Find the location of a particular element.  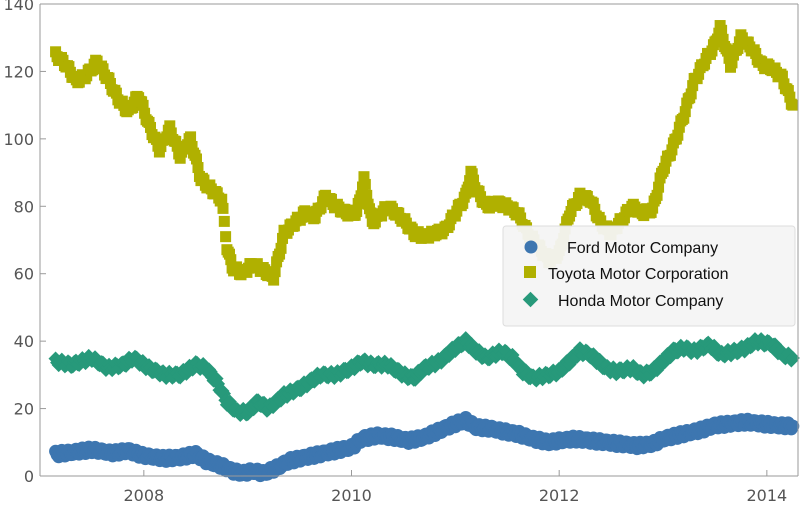

series-ford-motor-company is located at coordinates (424, 446).